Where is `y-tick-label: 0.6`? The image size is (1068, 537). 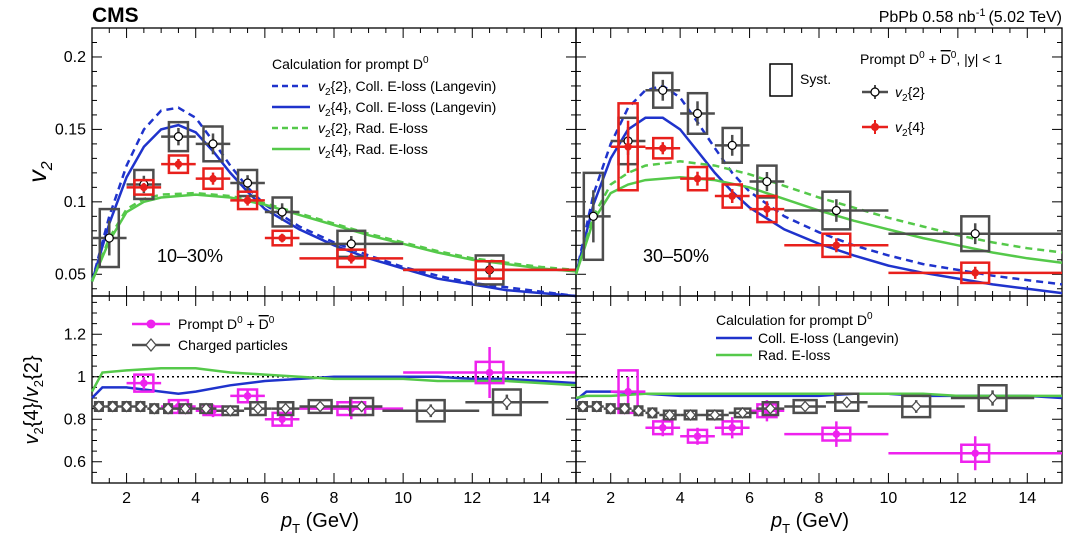 y-tick-label: 0.6 is located at coordinates (75, 462).